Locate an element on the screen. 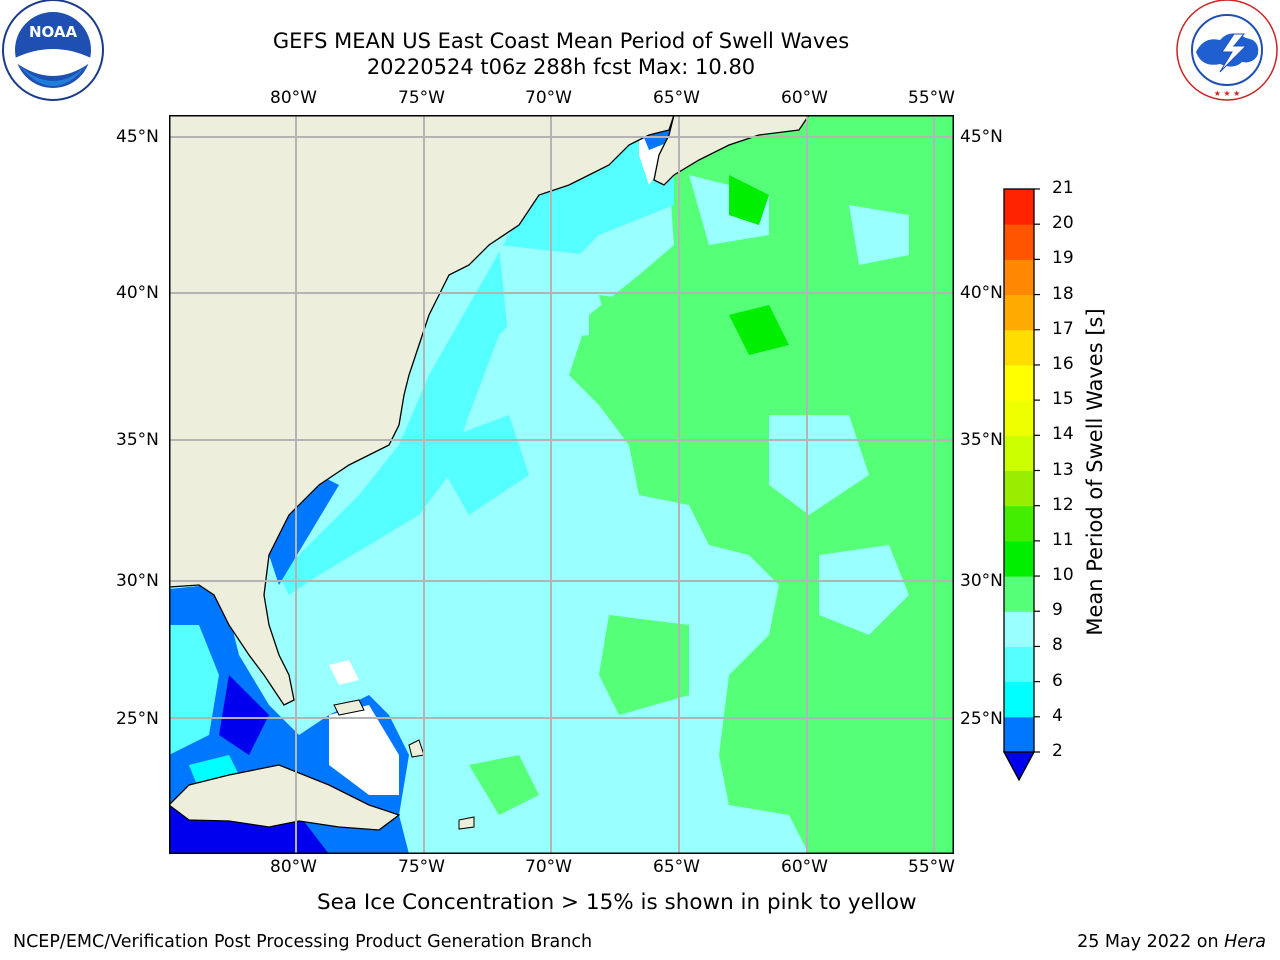 The height and width of the screenshot is (960, 1280). colorbar-tick-label: 20 is located at coordinates (1063, 223).